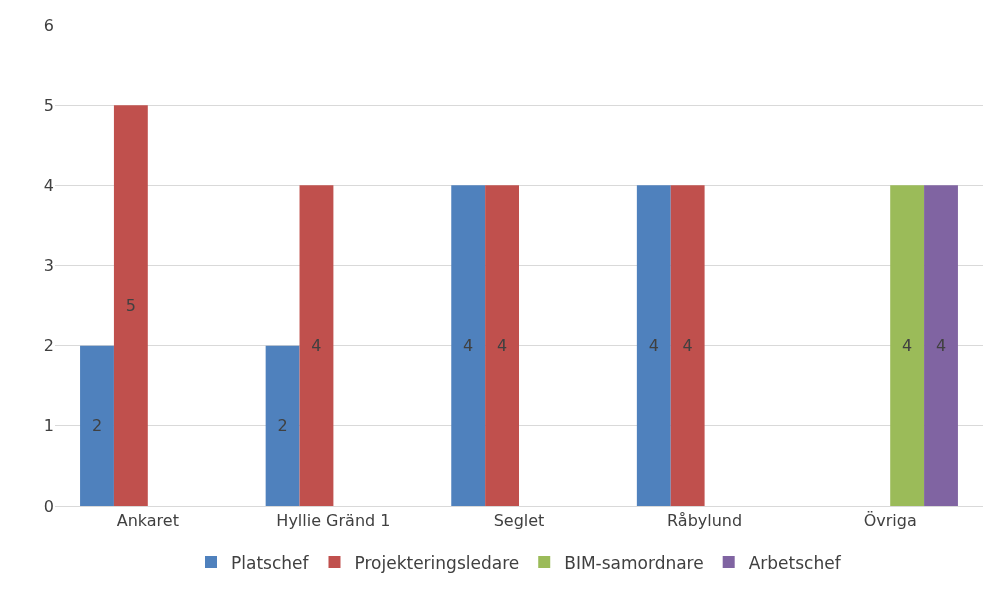 This screenshot has height=593, width=1008. I want to click on y-tick-label: 2, so click(48, 346).